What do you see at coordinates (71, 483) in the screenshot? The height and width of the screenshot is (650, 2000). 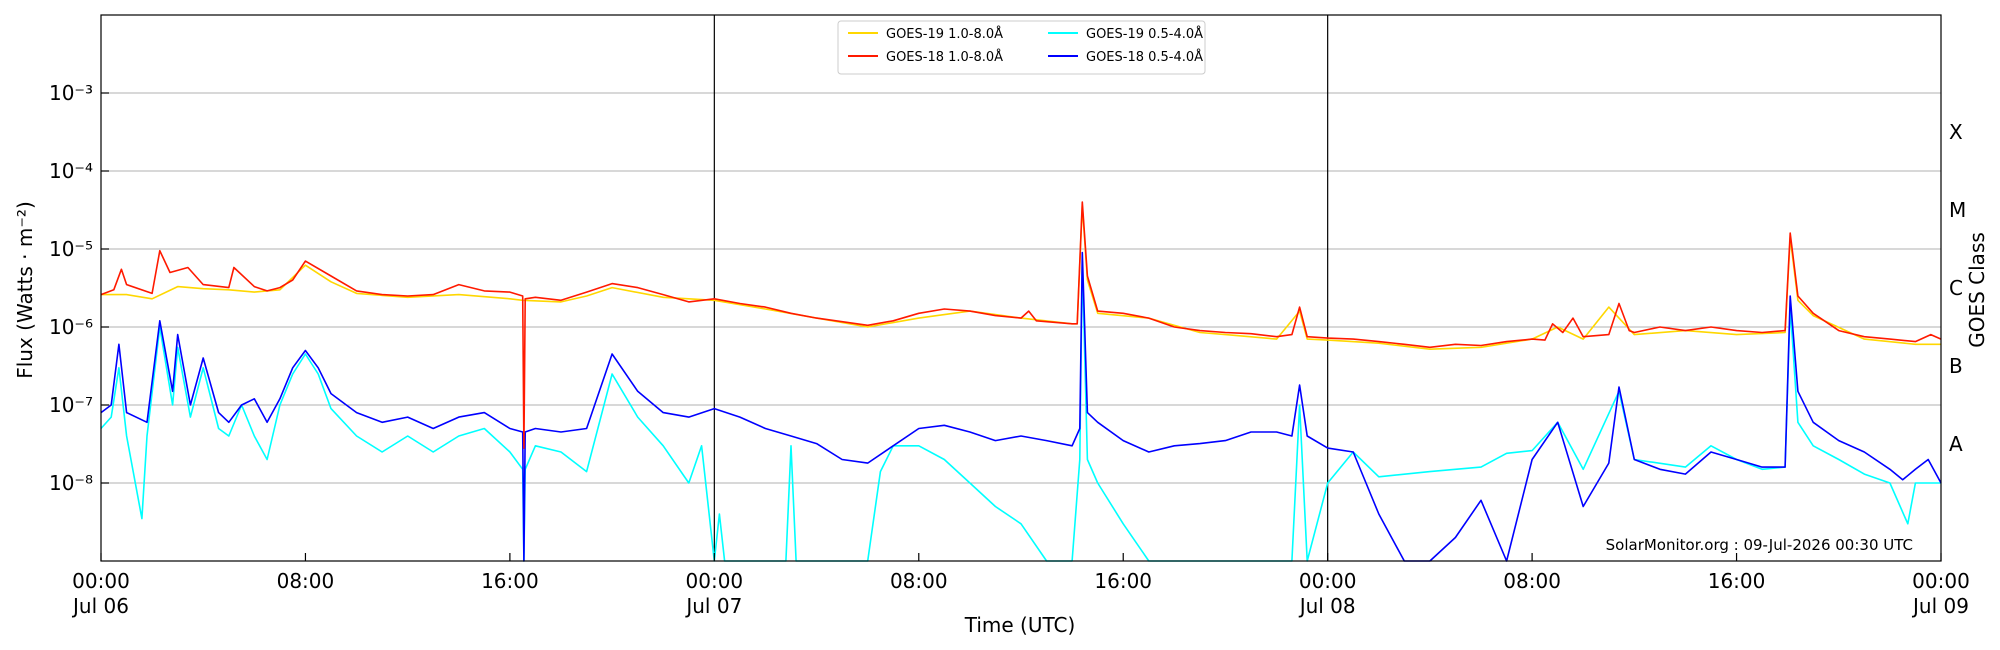 I see `y-tick-label: 10⁻⁸` at bounding box center [71, 483].